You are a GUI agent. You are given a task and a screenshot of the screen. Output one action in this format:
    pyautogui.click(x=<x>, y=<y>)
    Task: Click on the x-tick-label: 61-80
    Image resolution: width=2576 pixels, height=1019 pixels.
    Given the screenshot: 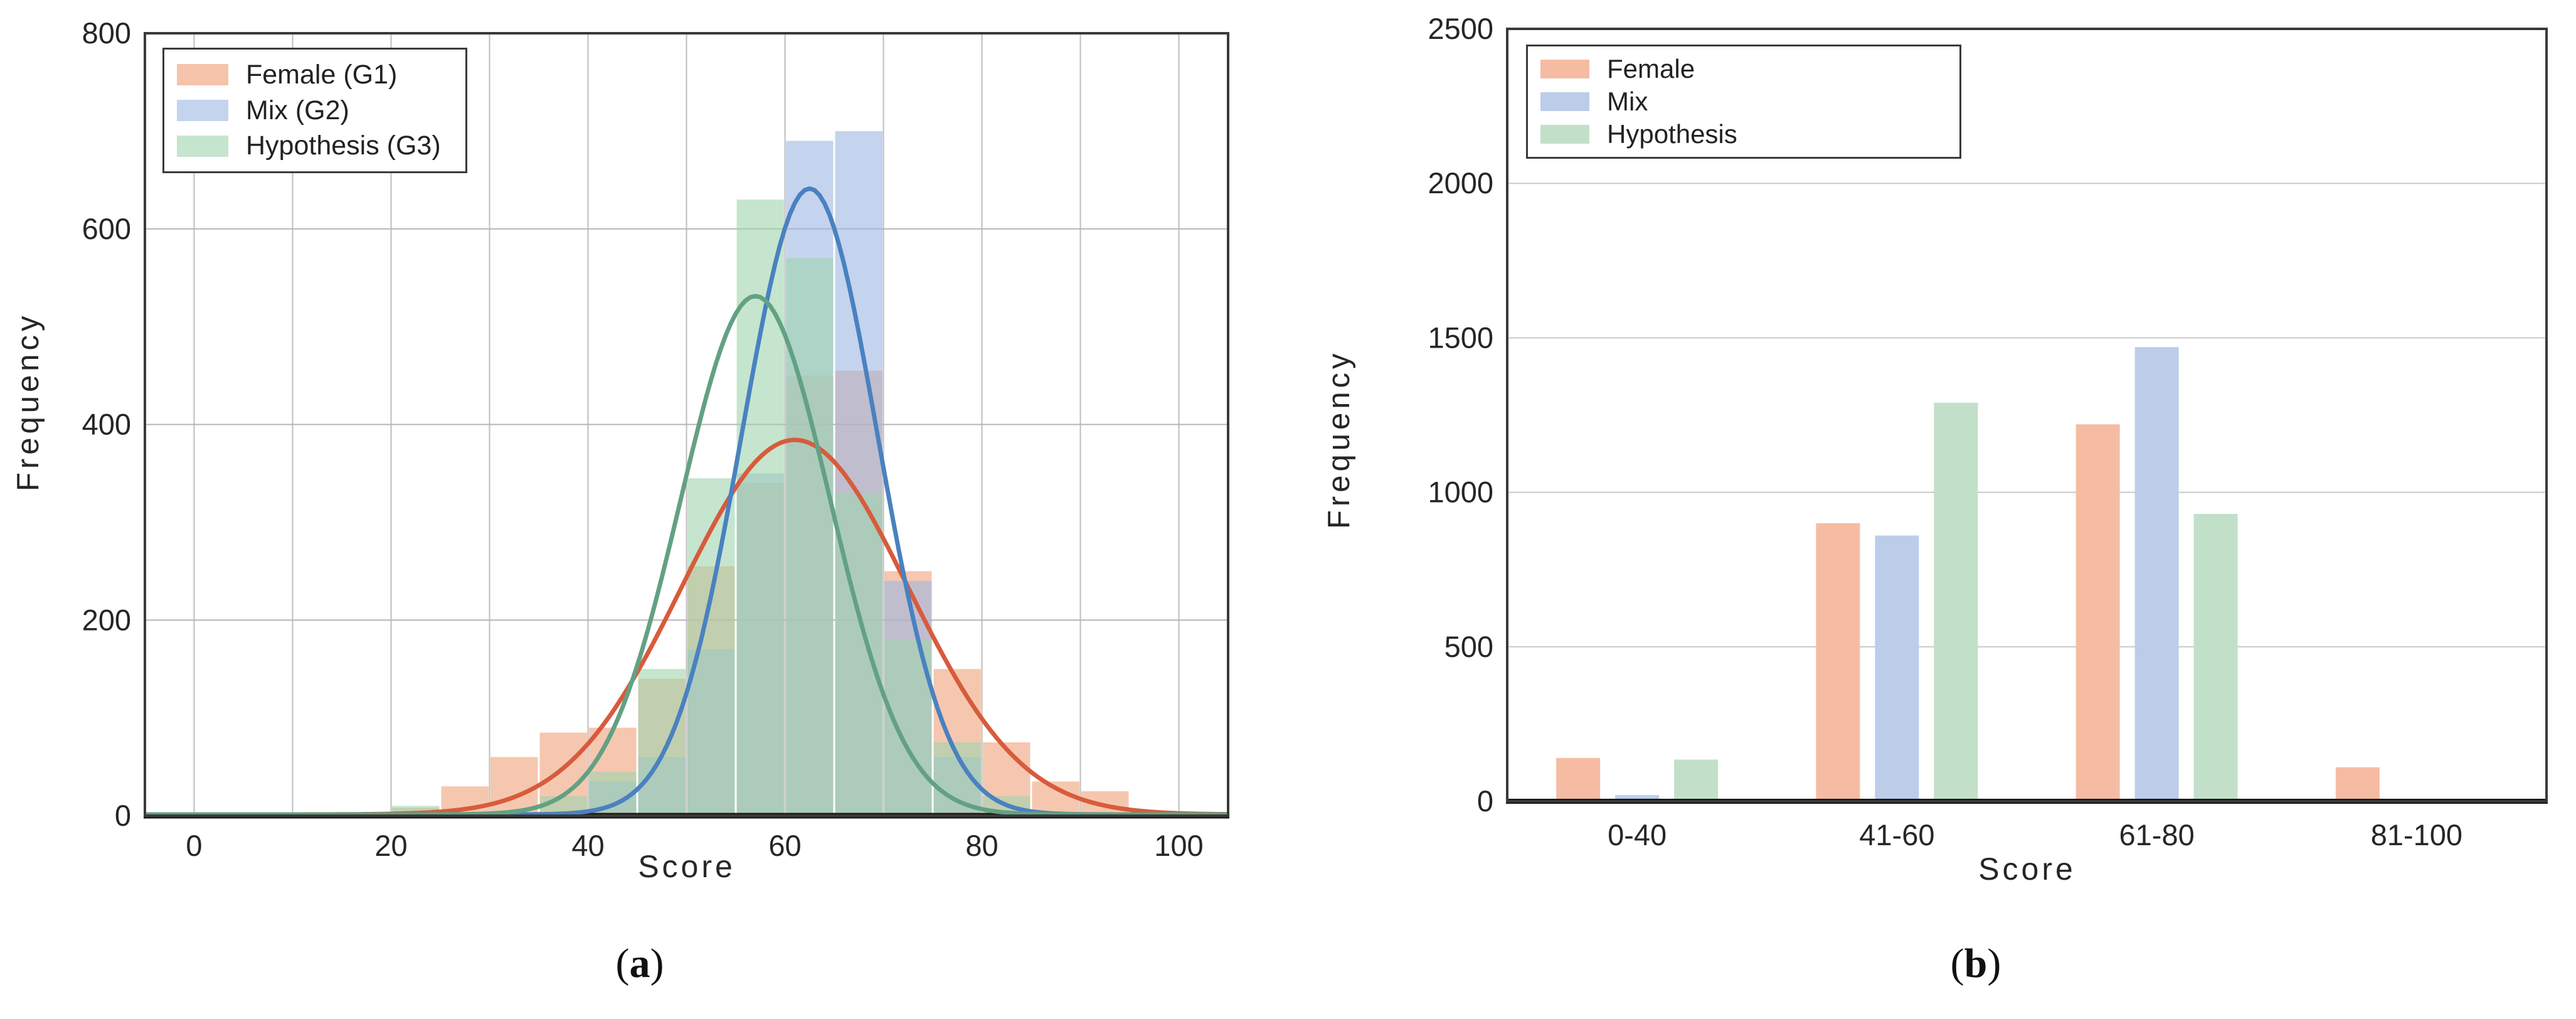 What is the action you would take?
    pyautogui.click(x=2157, y=835)
    